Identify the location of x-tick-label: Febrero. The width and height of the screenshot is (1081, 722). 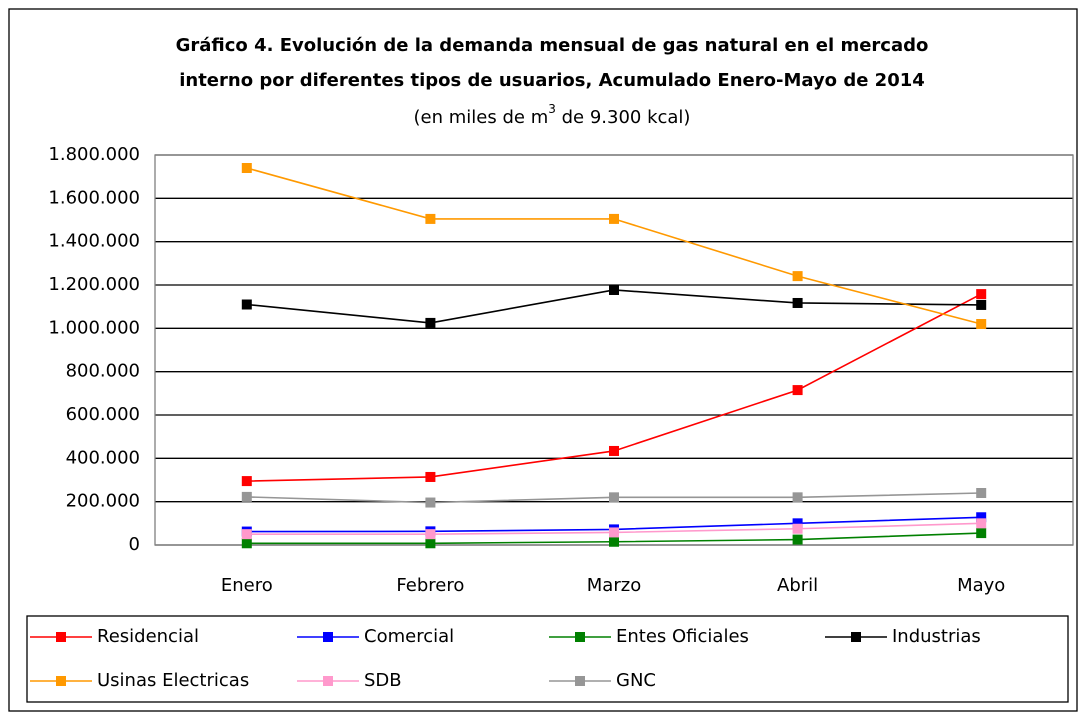
(430, 585).